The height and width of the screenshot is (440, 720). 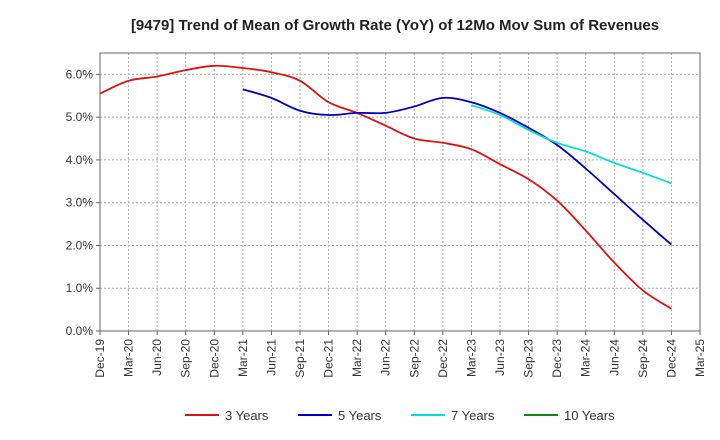 I want to click on x-tick-label: Mar-25, so click(x=700, y=358).